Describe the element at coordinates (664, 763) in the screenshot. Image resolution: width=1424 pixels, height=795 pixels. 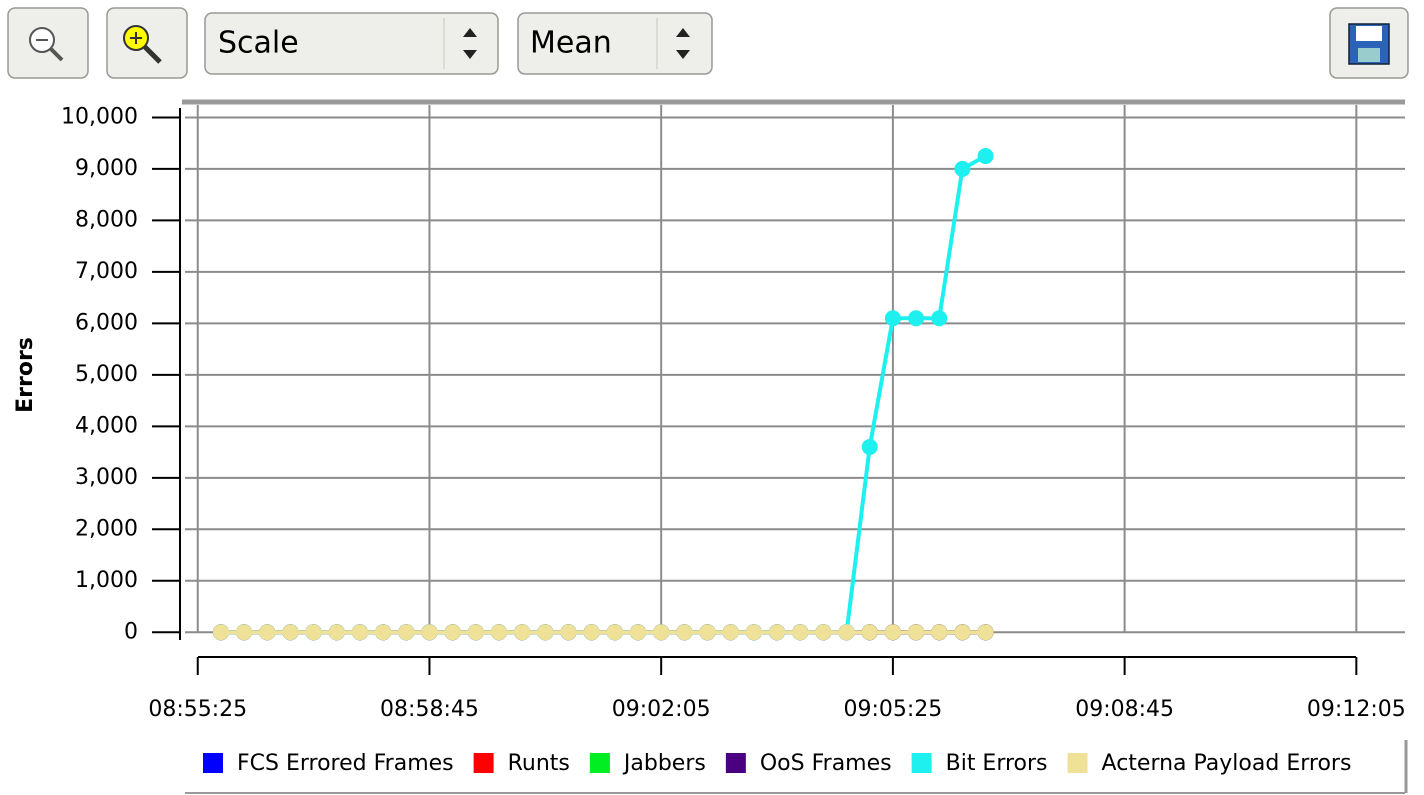
I see `legend-label: Jabbers` at that location.